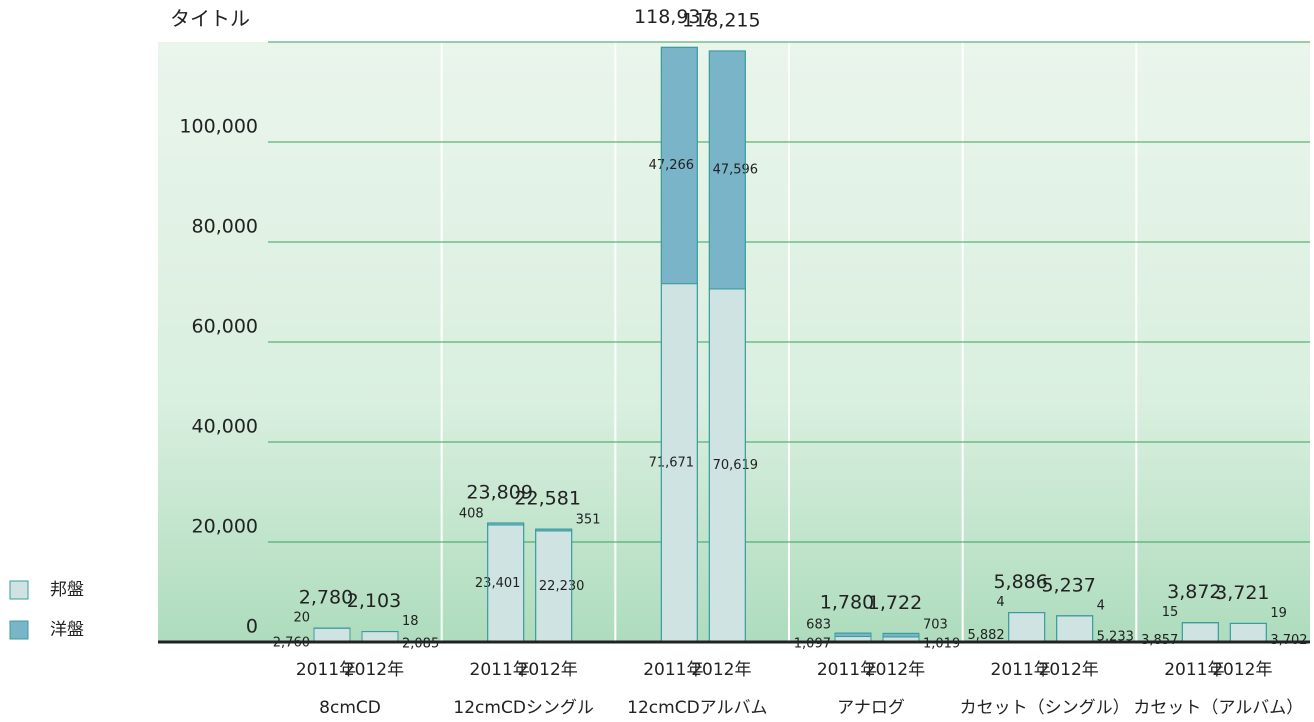 The height and width of the screenshot is (722, 1314). Describe the element at coordinates (697, 708) in the screenshot. I see `group-label: 12cmCDアルバム` at that location.